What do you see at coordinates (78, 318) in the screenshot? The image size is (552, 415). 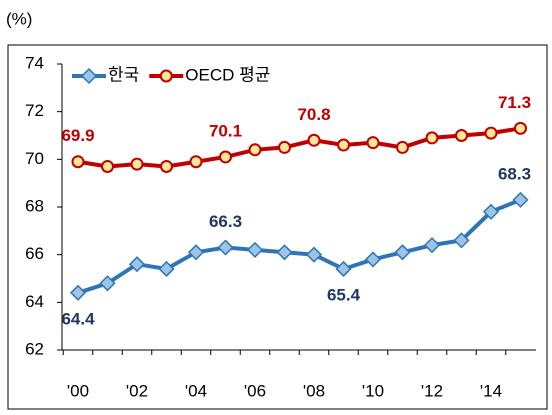 I see `data-label: 64.4` at bounding box center [78, 318].